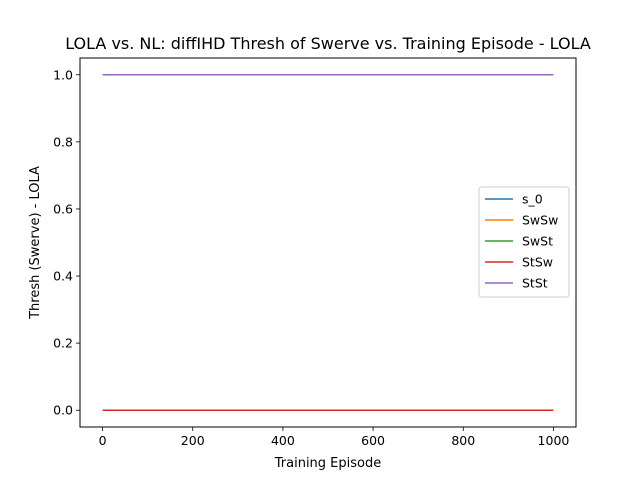 This screenshot has height=480, width=640. Describe the element at coordinates (35, 243) in the screenshot. I see `y-axis-label: Thresh (Swerve) - LOLA` at that location.